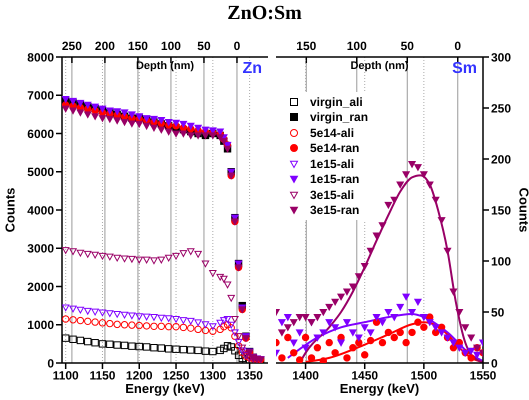  I want to click on chart-title: ZnO:Sm, so click(264, 13).